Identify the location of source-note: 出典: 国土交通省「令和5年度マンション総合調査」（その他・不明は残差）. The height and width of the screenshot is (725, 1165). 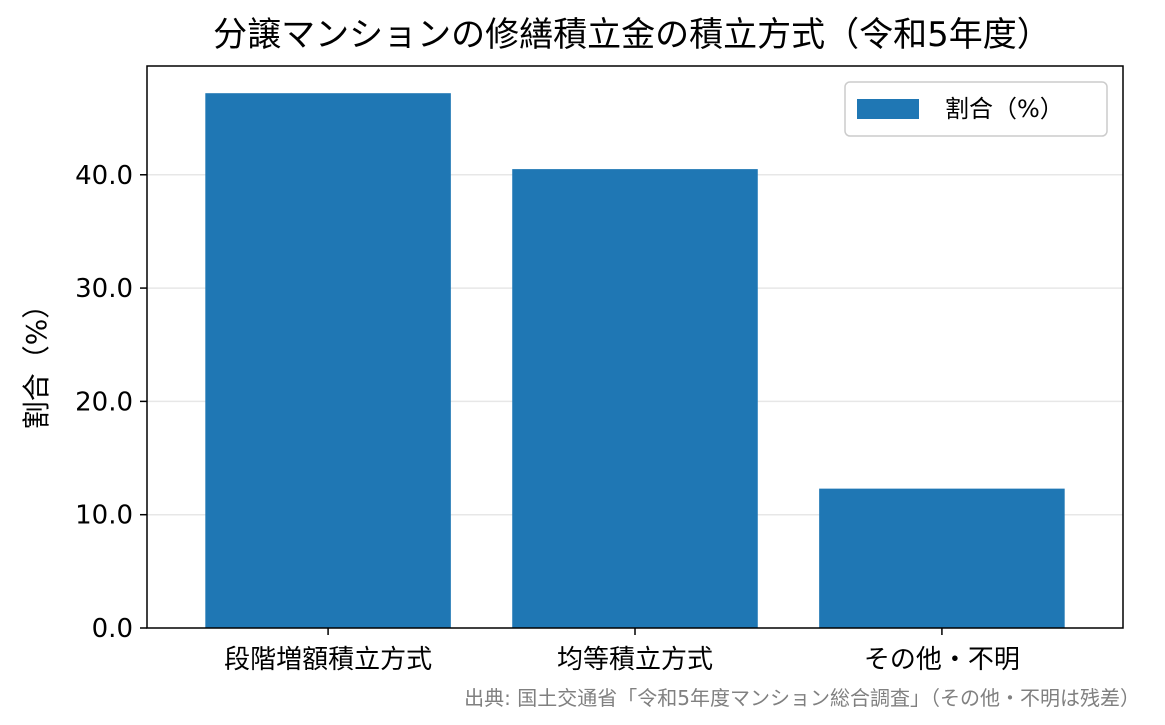
(802, 698).